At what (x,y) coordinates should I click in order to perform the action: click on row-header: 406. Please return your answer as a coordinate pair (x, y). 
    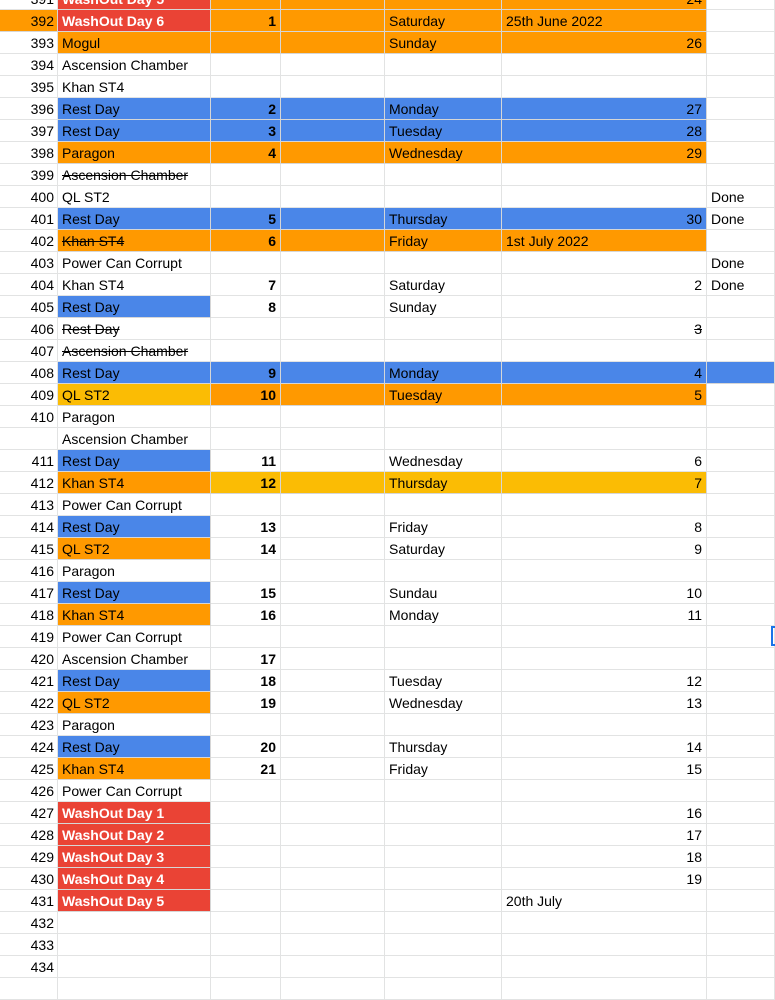
    Looking at the image, I should click on (29, 329).